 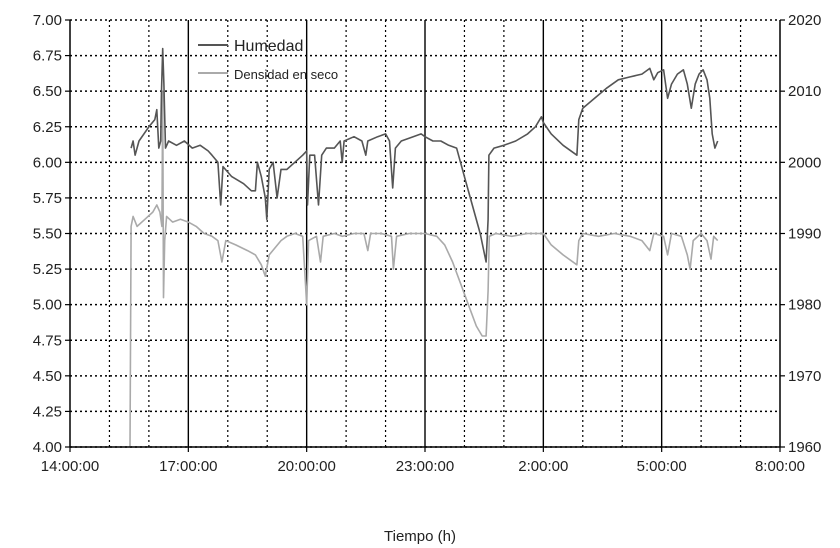 What do you see at coordinates (47, 305) in the screenshot?
I see `y-tick-label: 5.00` at bounding box center [47, 305].